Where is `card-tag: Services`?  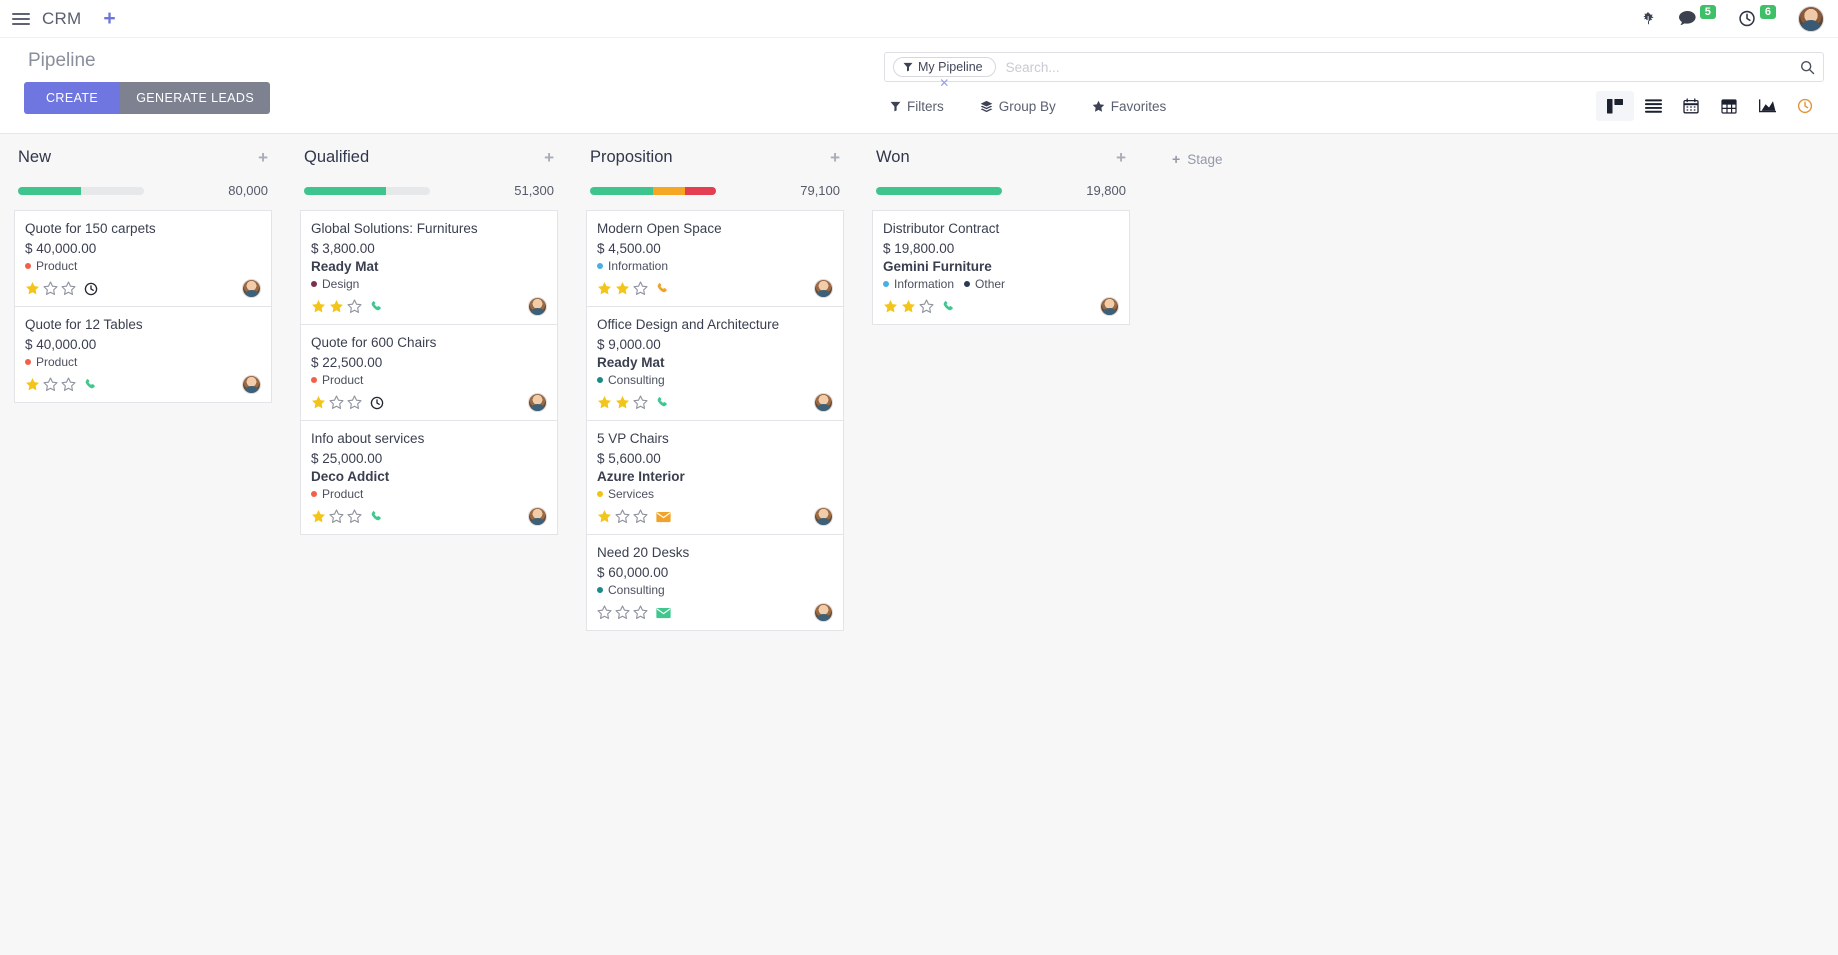
card-tag: Services is located at coordinates (625, 494).